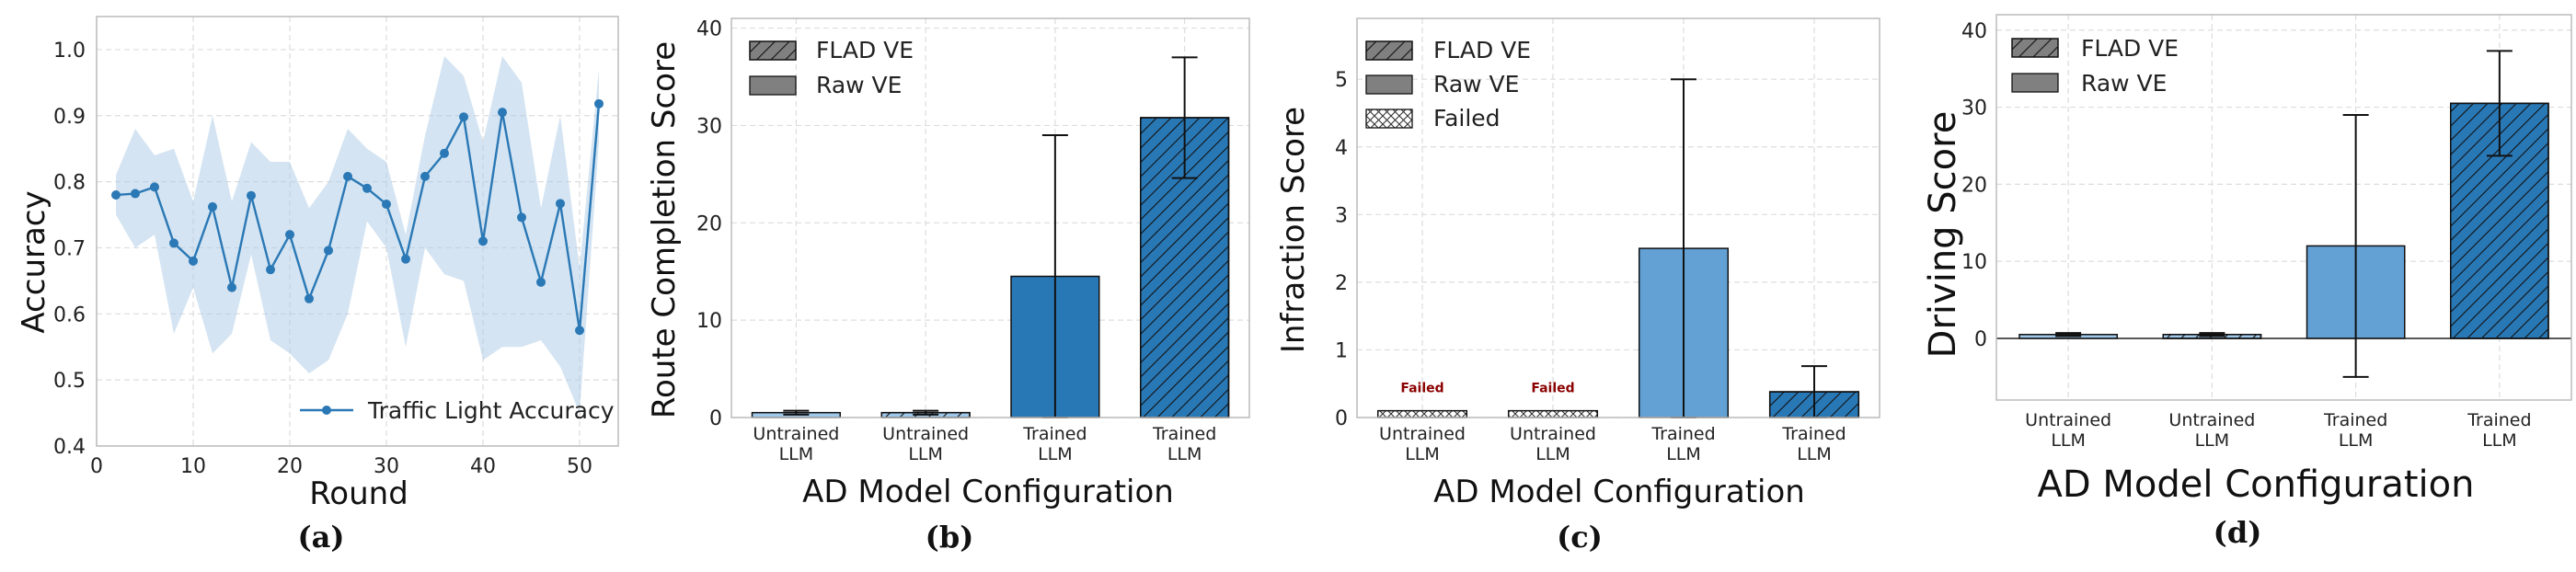  I want to click on panel-c-x-tick-3: Trained, so click(1813, 434).